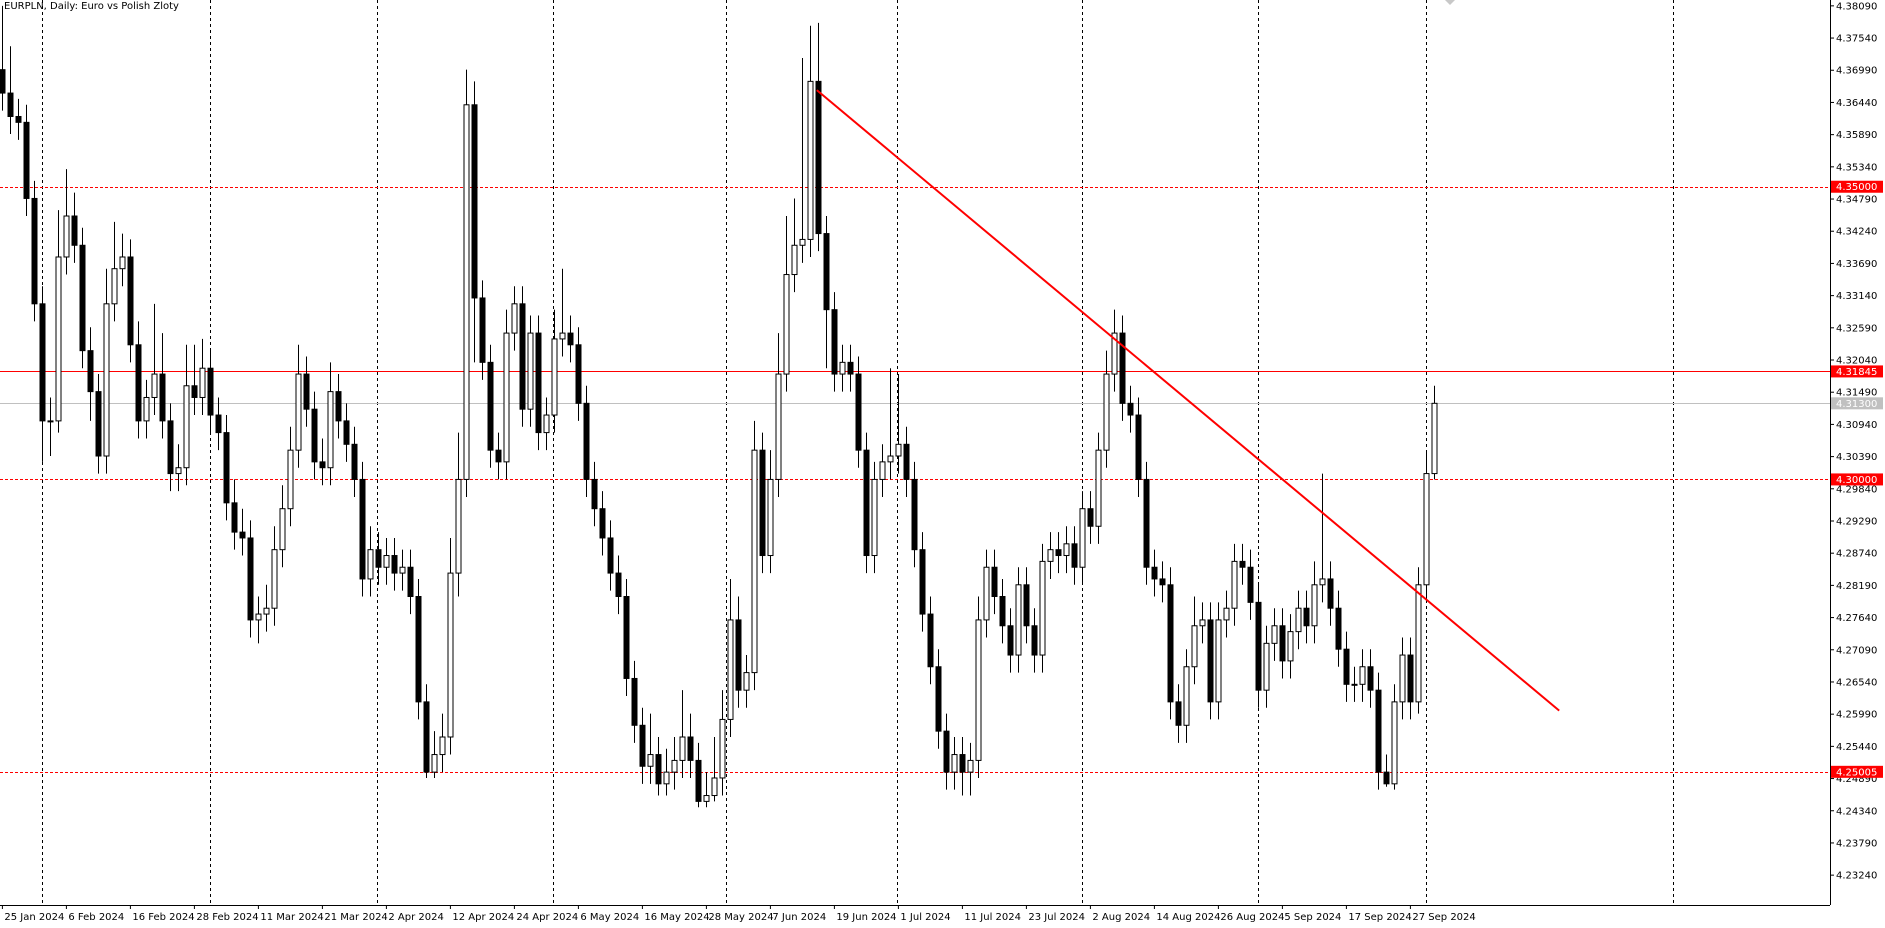  Describe the element at coordinates (1856, 779) in the screenshot. I see `y-tick-label: 4.24890` at that location.